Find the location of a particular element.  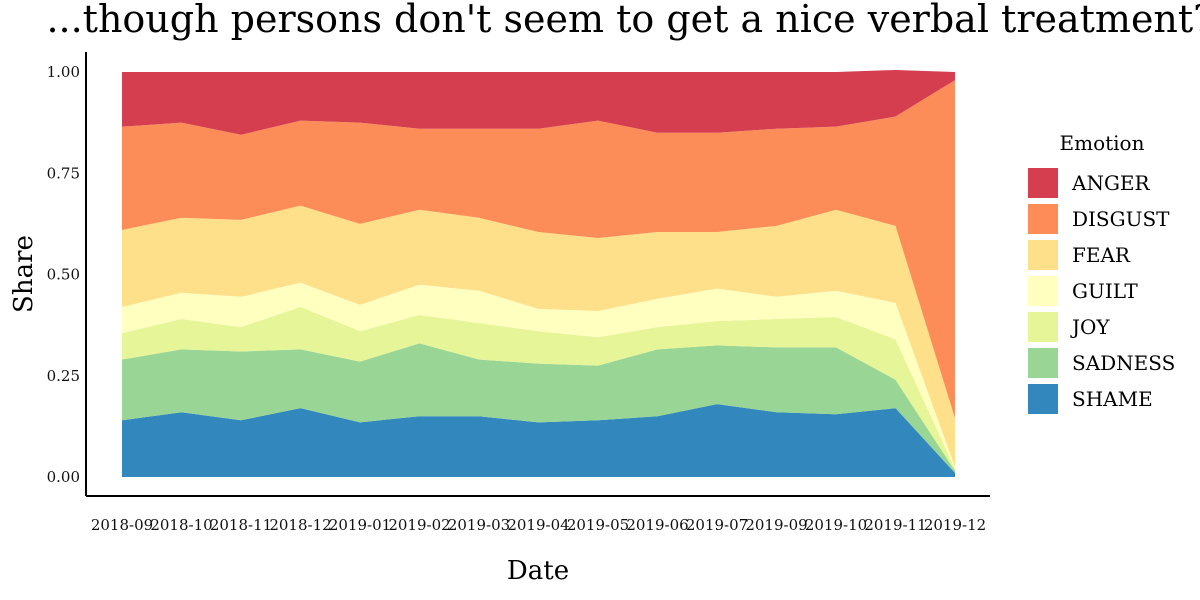

x-tick-label: 2019-04 is located at coordinates (538, 525).